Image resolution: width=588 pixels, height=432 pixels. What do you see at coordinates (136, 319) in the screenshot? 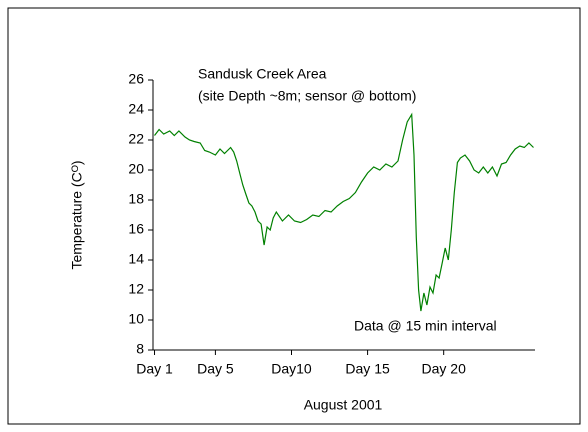
I see `y-tick-label: 10` at bounding box center [136, 319].